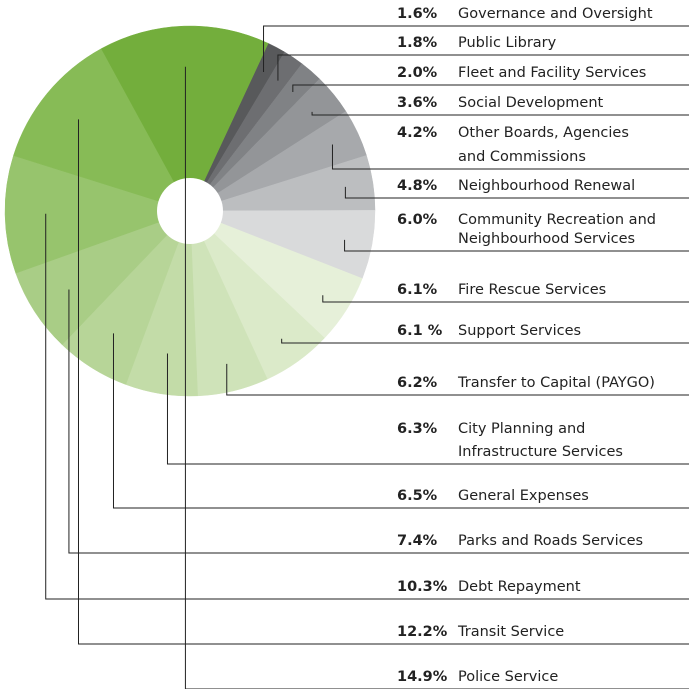  What do you see at coordinates (190, 211) in the screenshot?
I see `donut-hole` at bounding box center [190, 211].